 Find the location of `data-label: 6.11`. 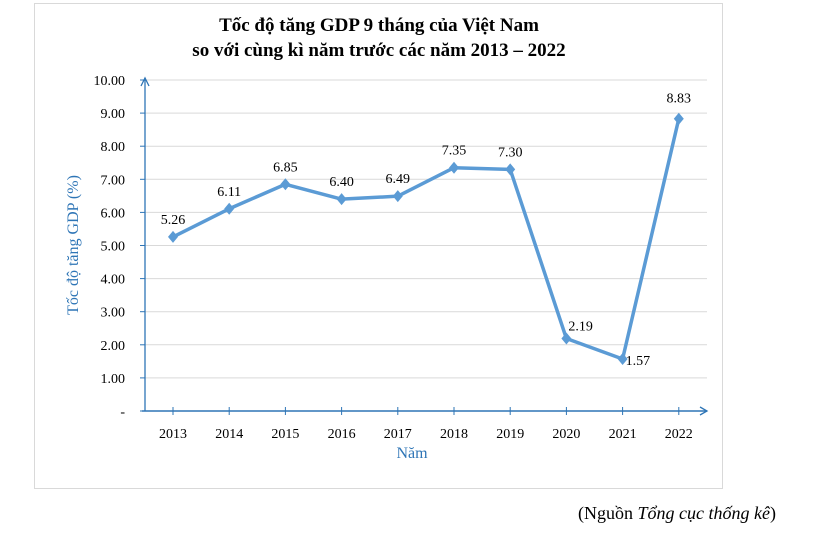

data-label: 6.11 is located at coordinates (229, 192).